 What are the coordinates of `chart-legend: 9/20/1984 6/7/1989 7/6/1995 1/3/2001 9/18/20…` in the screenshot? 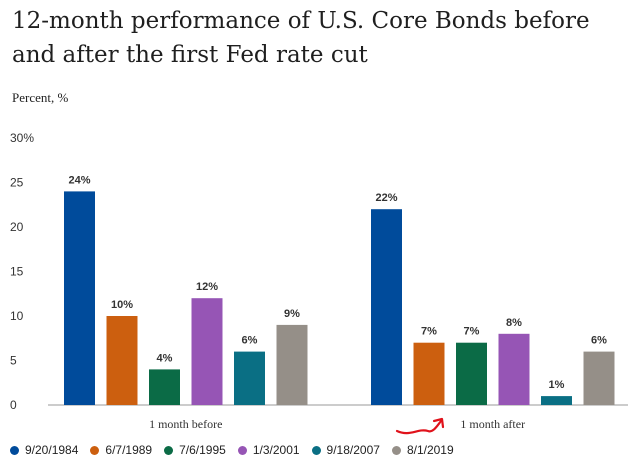 It's located at (232, 450).